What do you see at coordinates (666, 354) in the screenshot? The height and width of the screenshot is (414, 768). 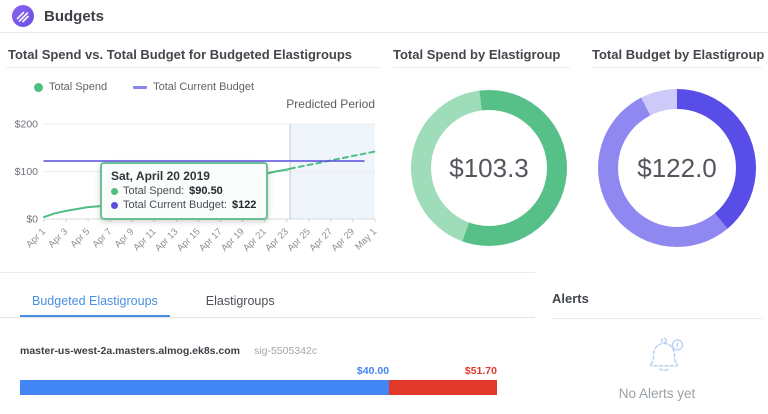 I see `bell-icon` at bounding box center [666, 354].